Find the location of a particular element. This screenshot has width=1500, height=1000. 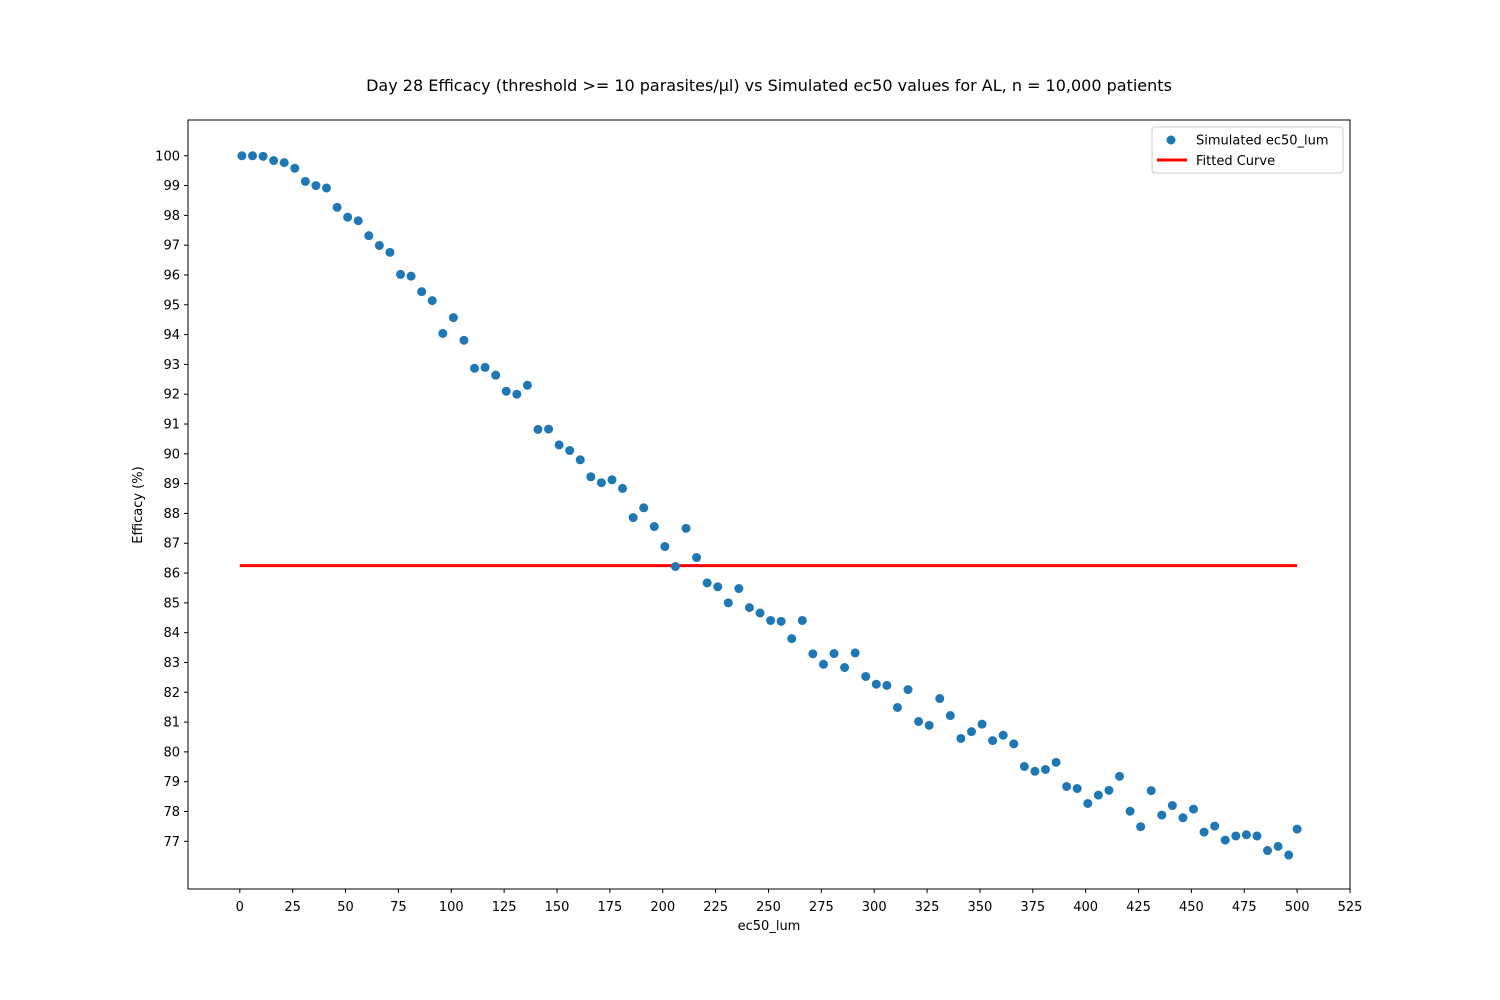

y-tick-label: 85 is located at coordinates (171, 603).